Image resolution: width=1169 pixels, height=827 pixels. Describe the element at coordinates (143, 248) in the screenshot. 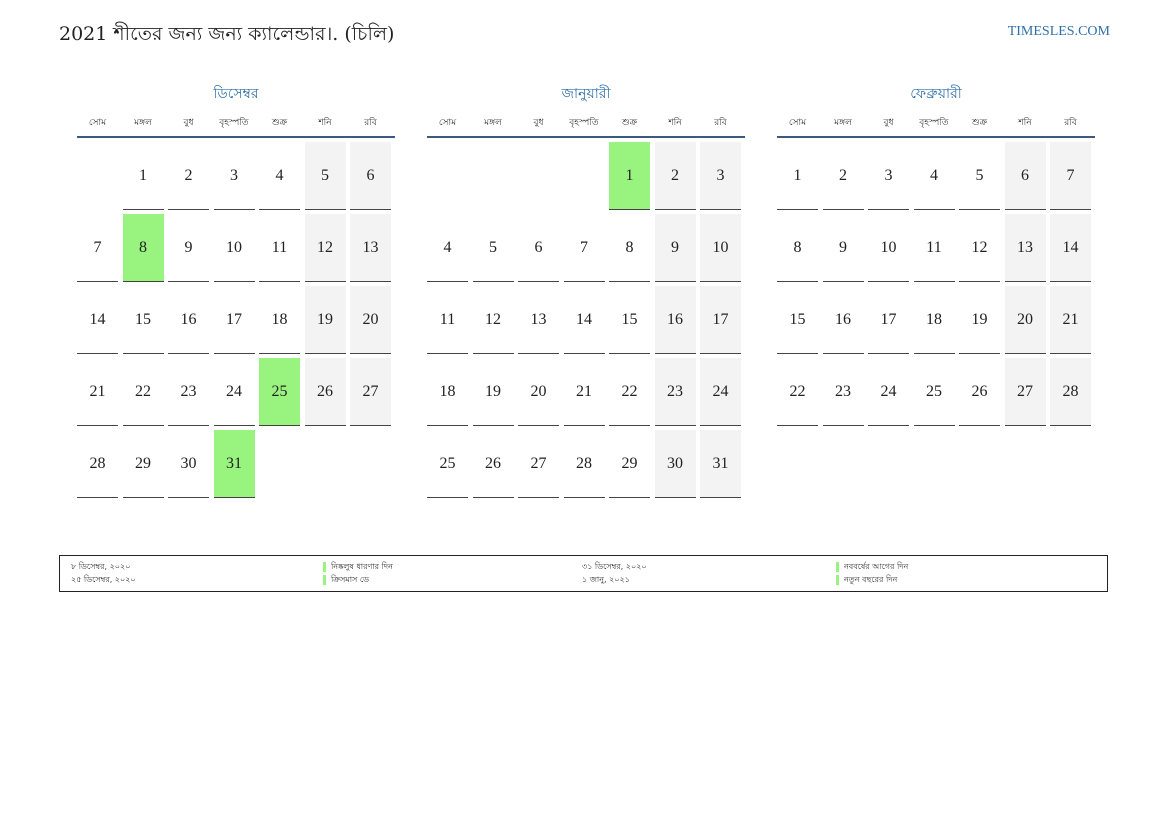

I see `holiday-day-cell: 8` at that location.